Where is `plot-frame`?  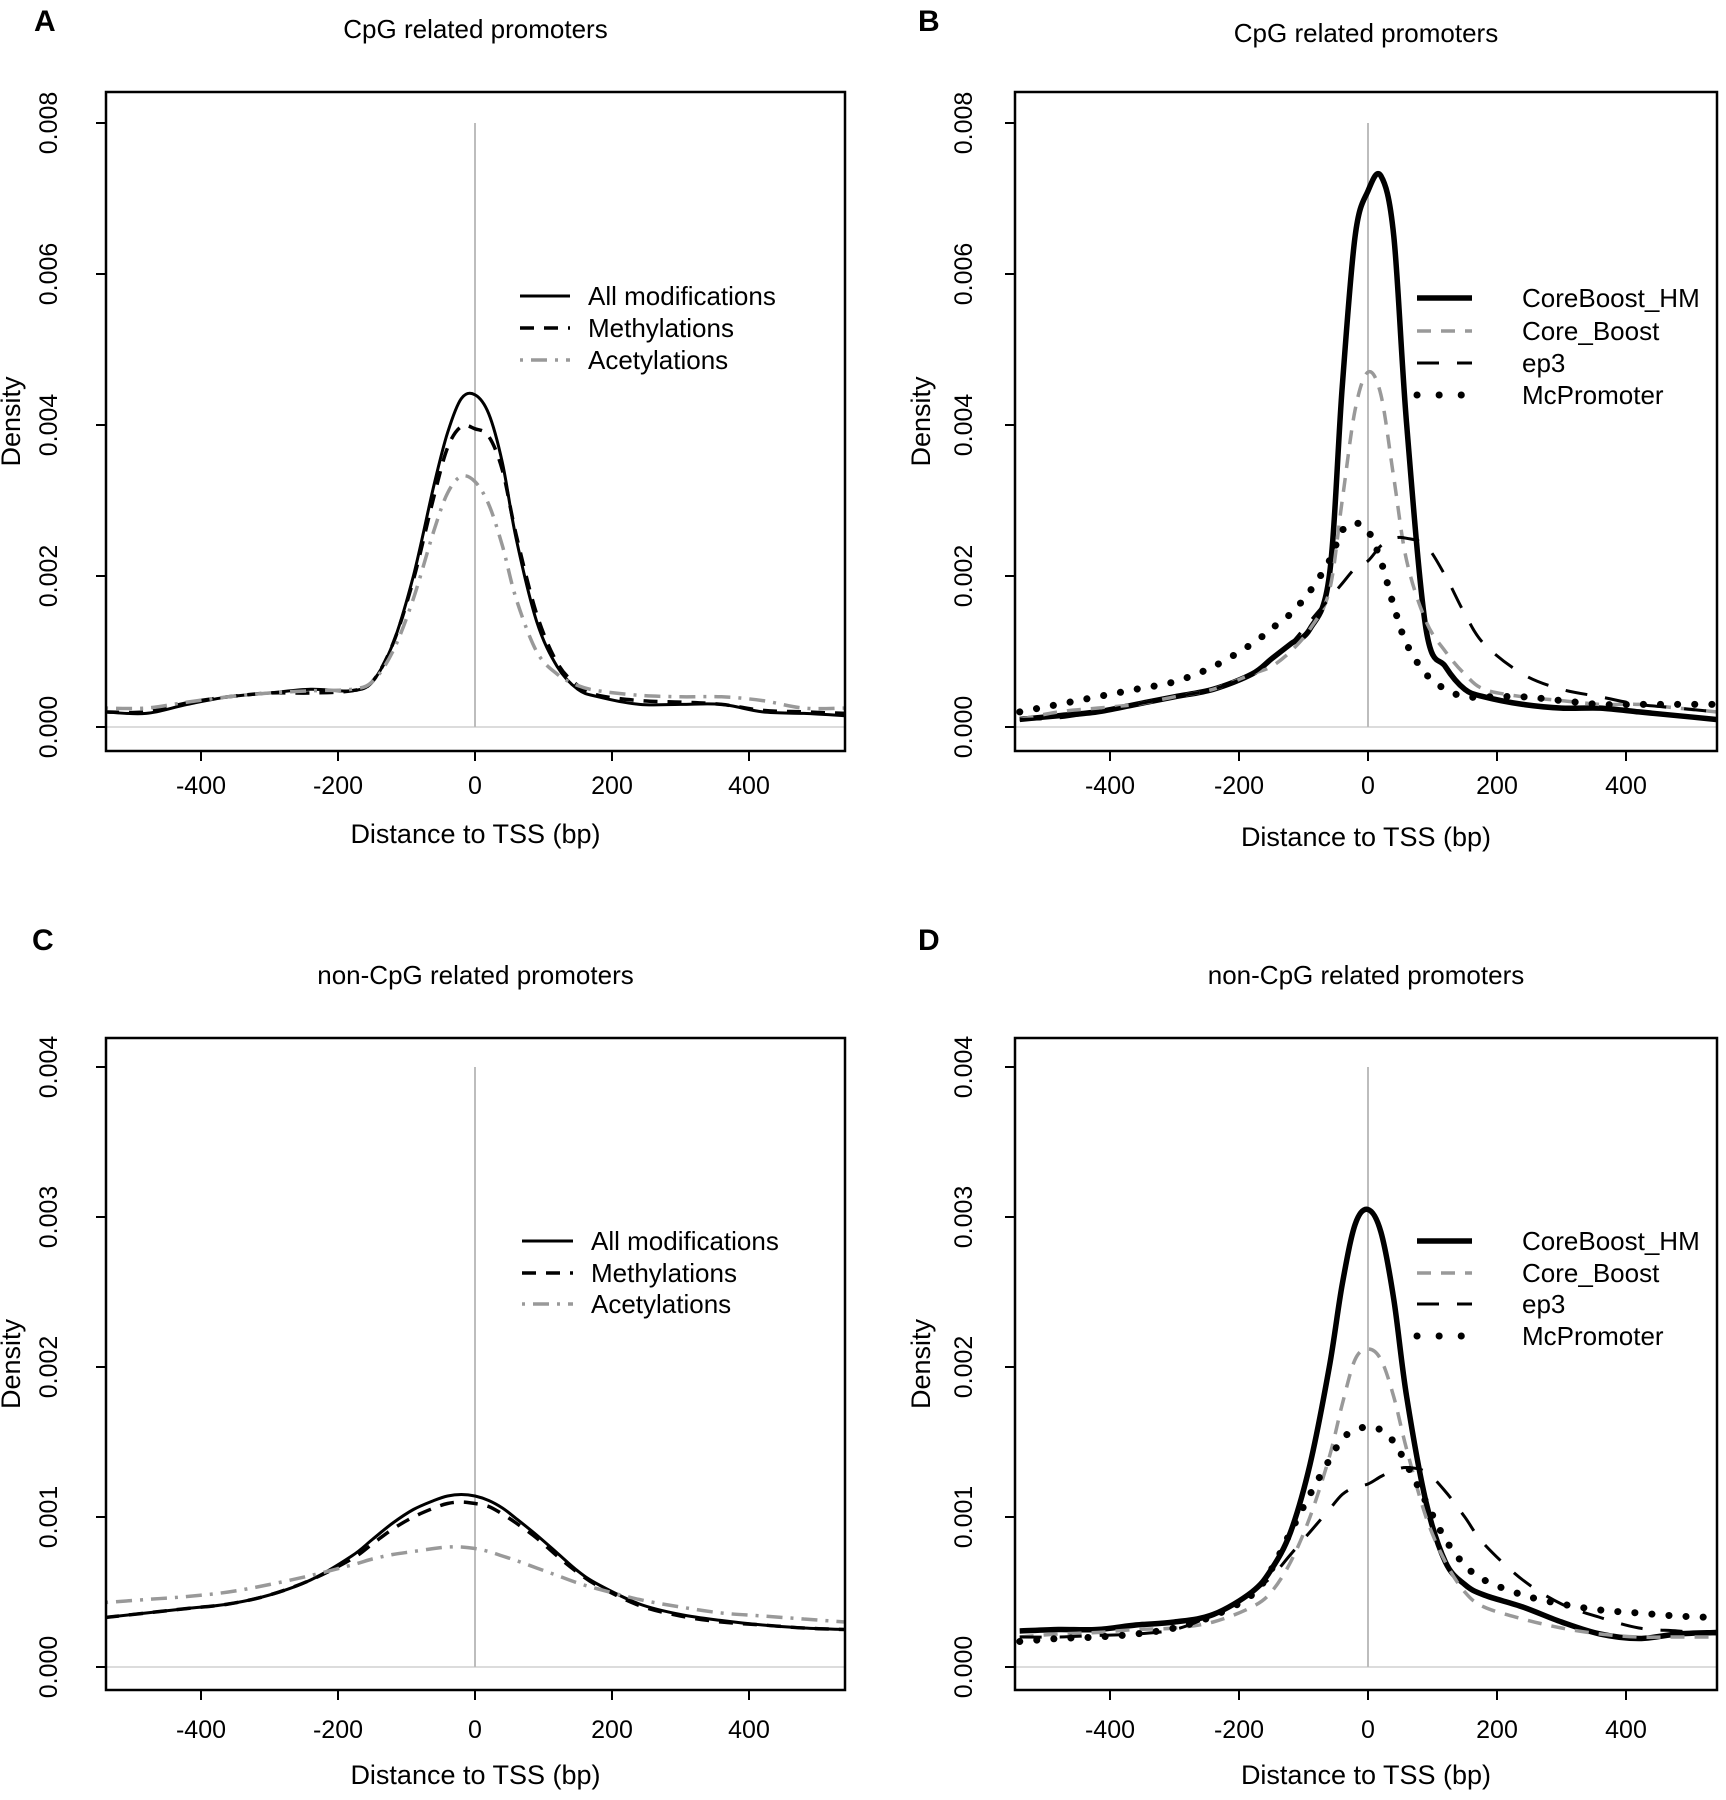
plot-frame is located at coordinates (1366, 1364).